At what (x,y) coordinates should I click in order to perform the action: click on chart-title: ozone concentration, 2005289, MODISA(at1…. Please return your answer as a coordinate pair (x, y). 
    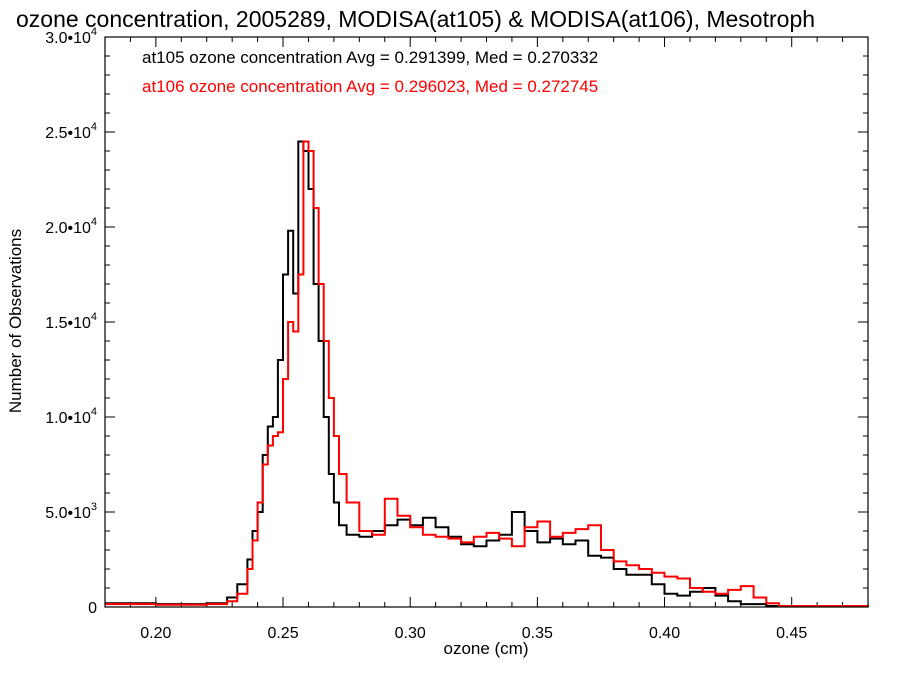
    Looking at the image, I should click on (415, 19).